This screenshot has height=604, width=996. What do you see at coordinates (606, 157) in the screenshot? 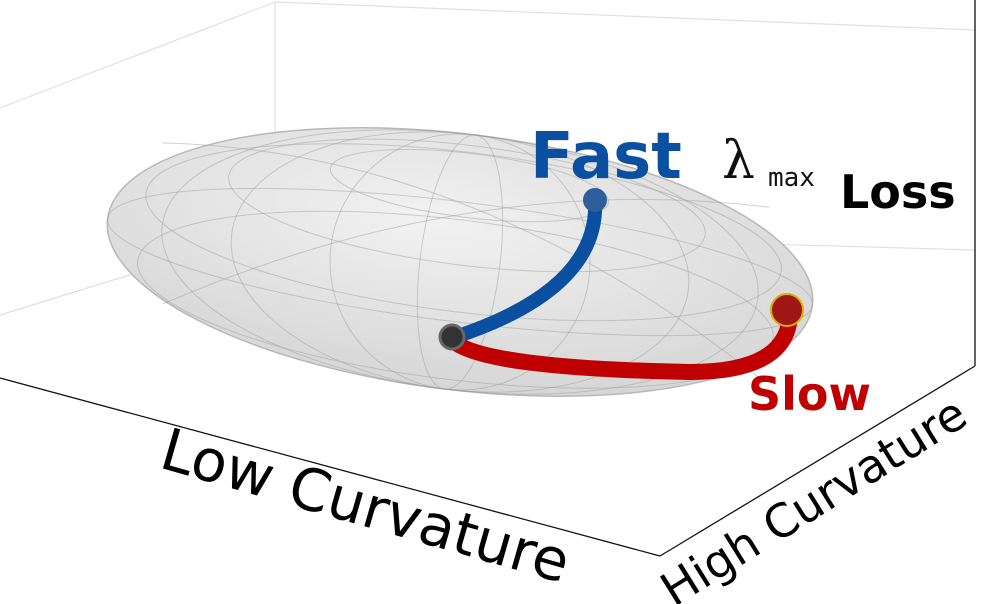
I see `fast-label: Fast` at bounding box center [606, 157].